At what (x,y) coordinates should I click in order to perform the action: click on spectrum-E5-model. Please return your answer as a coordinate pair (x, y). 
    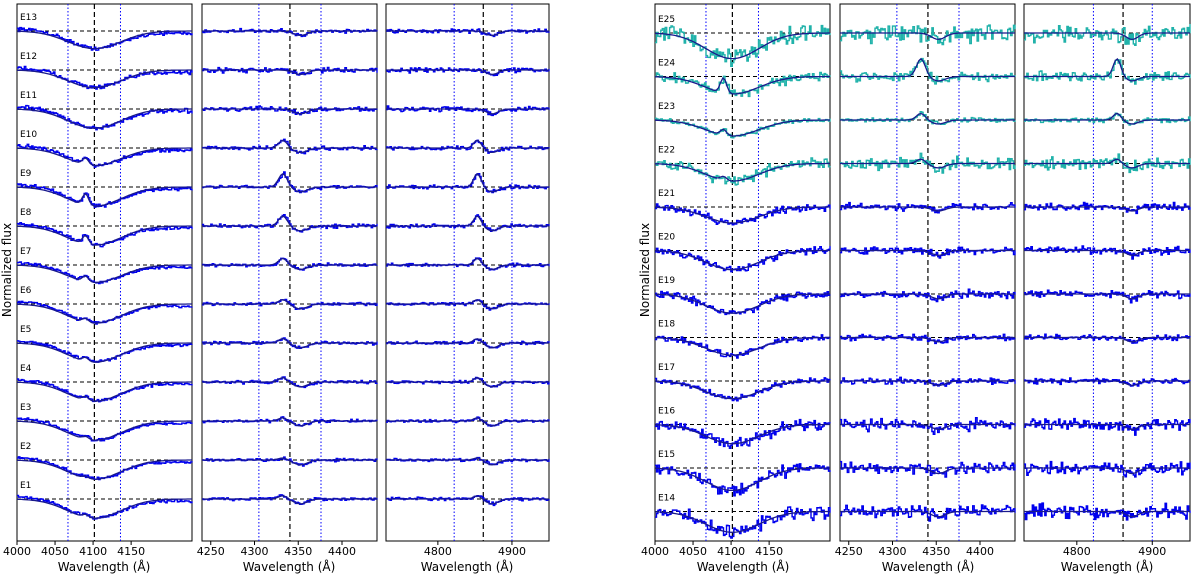
    Looking at the image, I should click on (289, 343).